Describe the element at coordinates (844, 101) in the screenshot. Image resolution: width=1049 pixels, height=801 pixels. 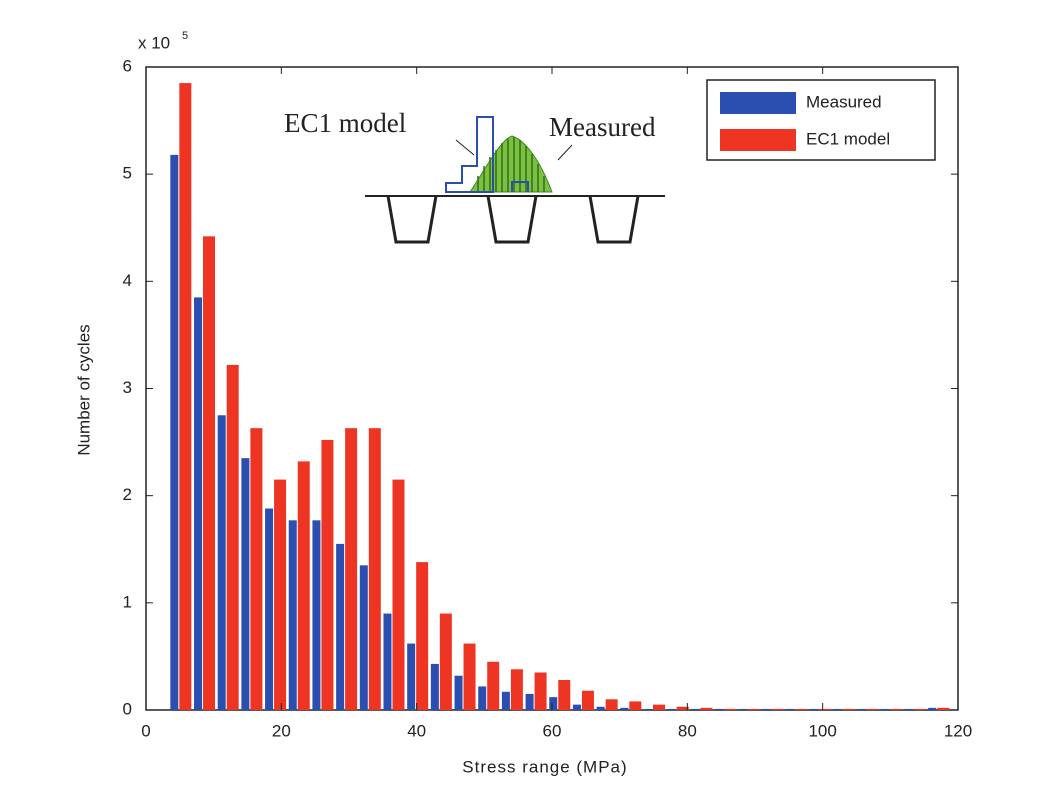
I see `legend-label: Measured` at that location.